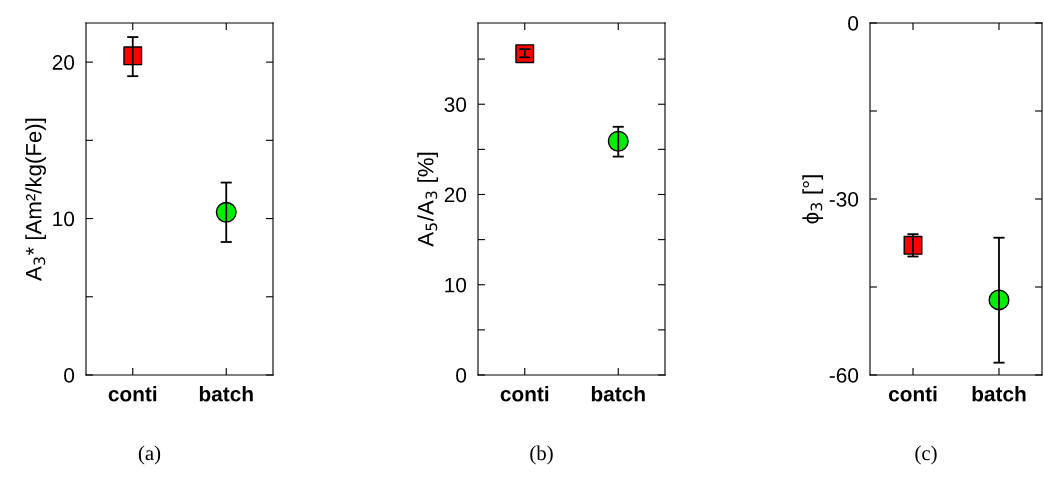 The image size is (1044, 491). I want to click on y-tick-label: -30, so click(844, 199).